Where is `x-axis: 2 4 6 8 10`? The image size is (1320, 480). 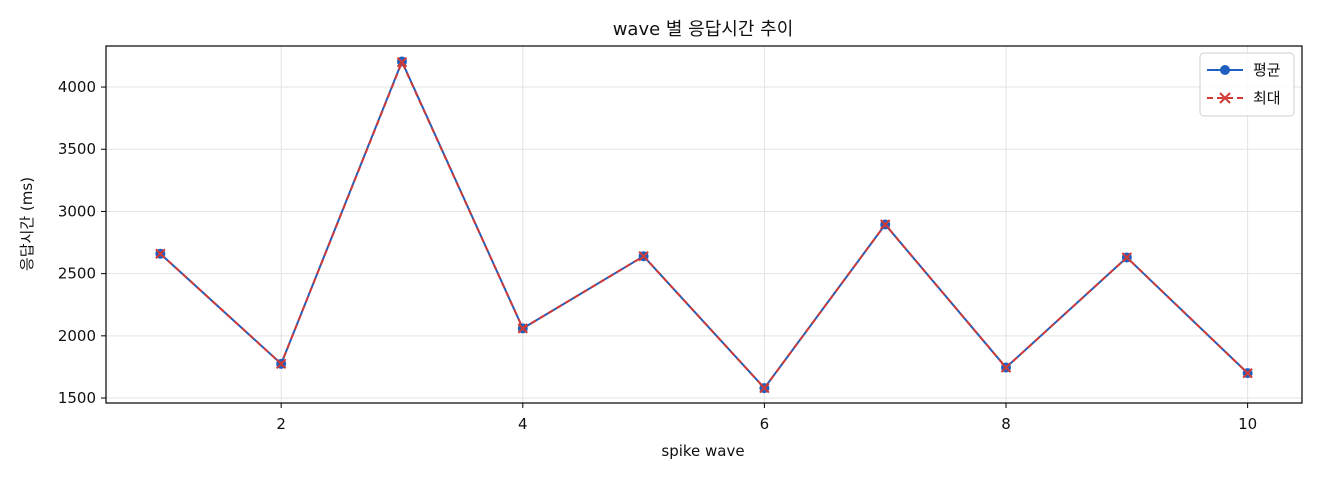 x-axis: 2 4 6 8 10 is located at coordinates (766, 418).